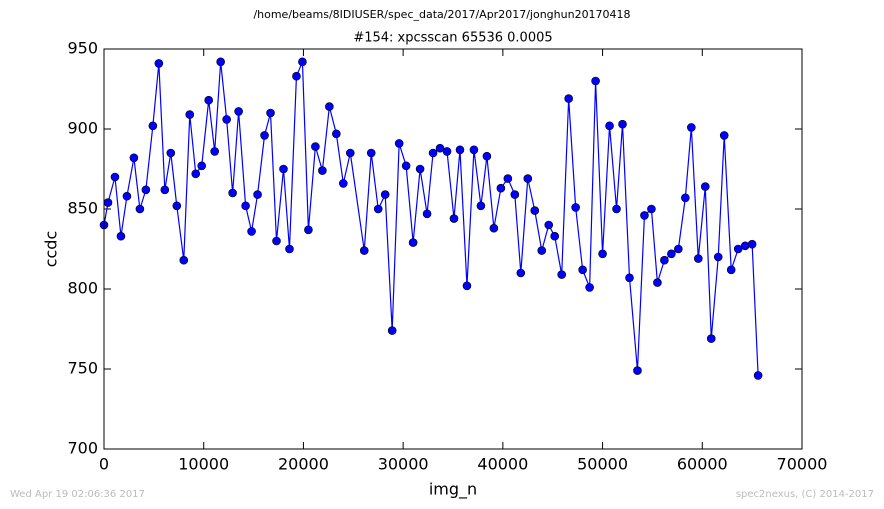 The image size is (884, 509). I want to click on x-tick-label: 30000, so click(403, 464).